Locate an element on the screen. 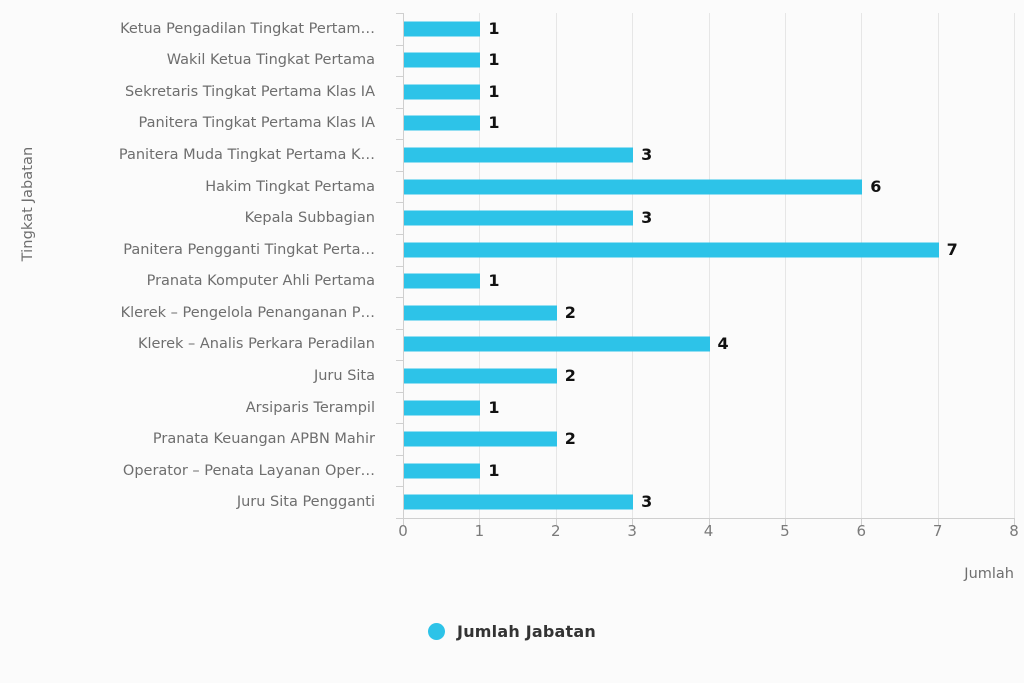 Image resolution: width=1024 pixels, height=683 pixels. x-axis-tick-label: 7 is located at coordinates (937, 531).